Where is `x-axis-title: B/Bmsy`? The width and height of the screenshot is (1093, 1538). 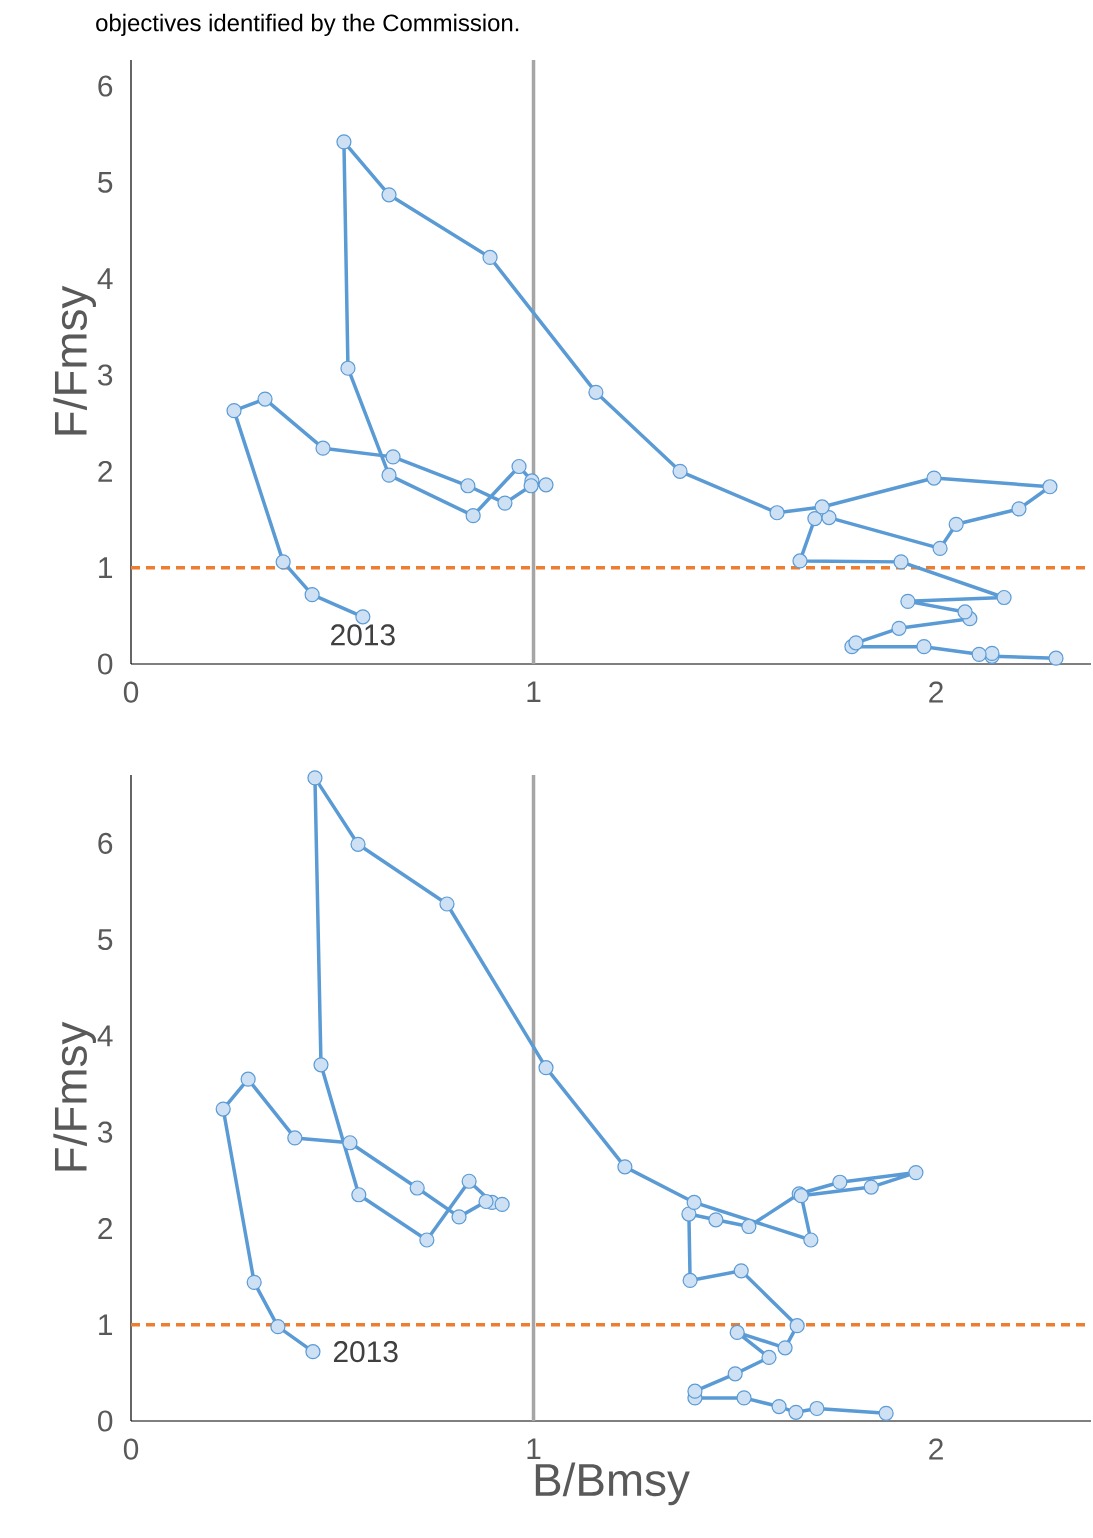
x-axis-title: B/Bmsy is located at coordinates (612, 1484).